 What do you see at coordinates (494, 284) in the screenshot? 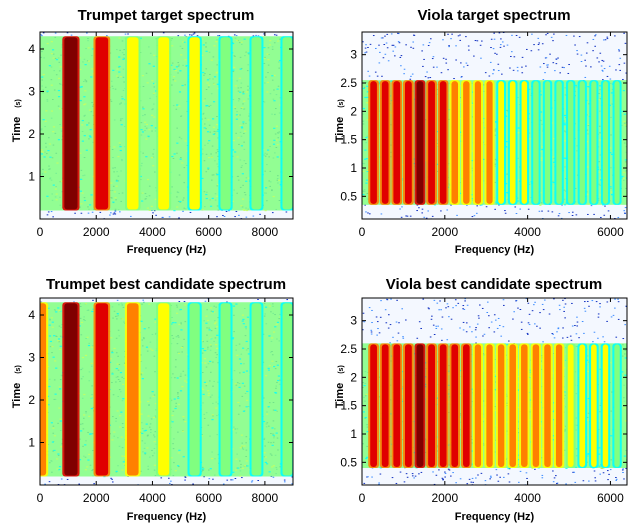
I see `chart-title: Viola best candidate spectrum` at bounding box center [494, 284].